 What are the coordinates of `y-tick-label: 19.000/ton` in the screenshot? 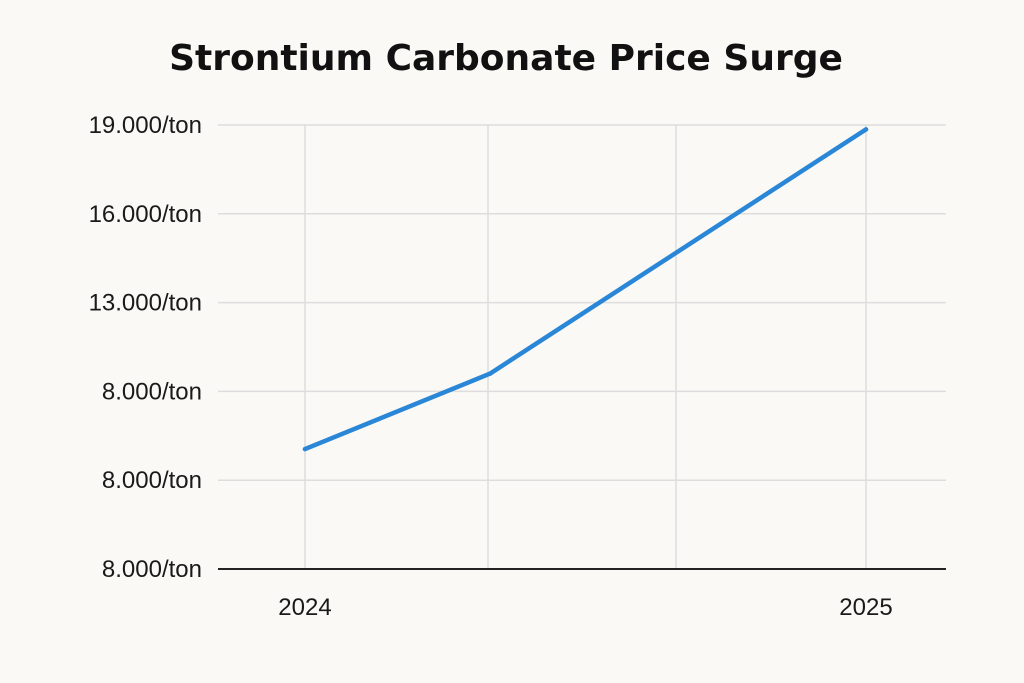 It's located at (145, 125).